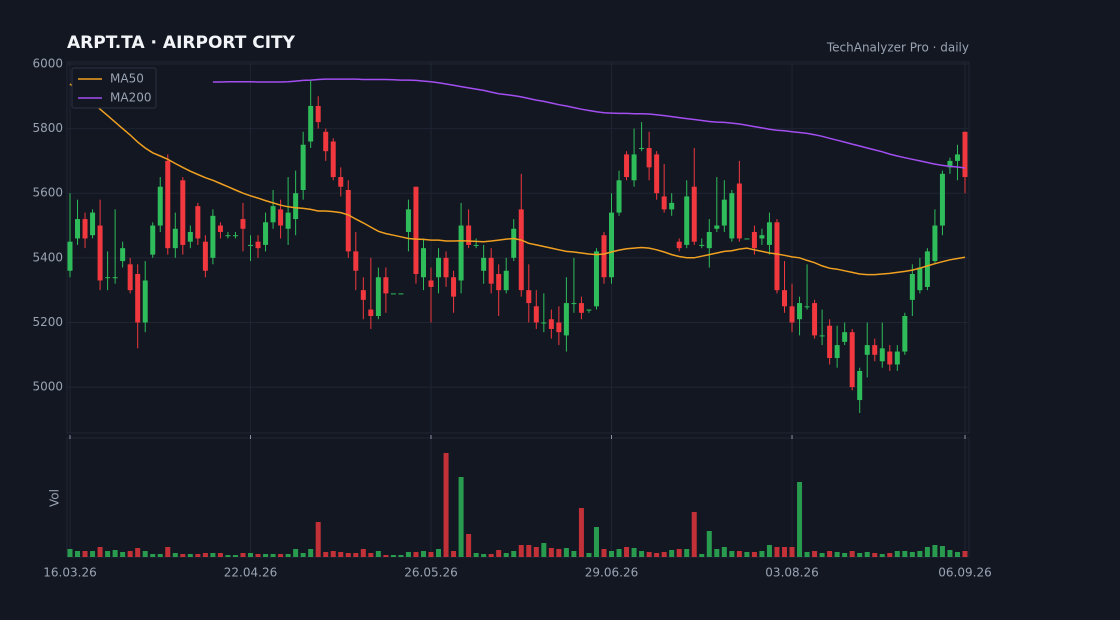 Image resolution: width=1120 pixels, height=620 pixels. What do you see at coordinates (47, 128) in the screenshot?
I see `y-tick-label: 5800` at bounding box center [47, 128].